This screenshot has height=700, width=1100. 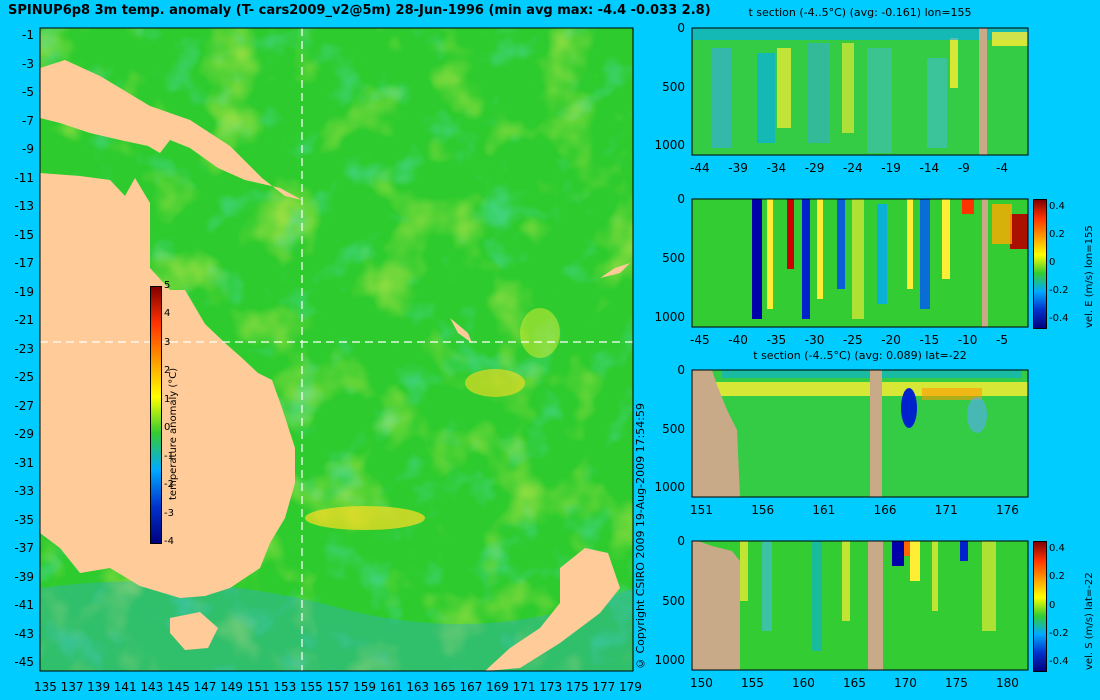 I want to click on panel3-x-tick: 161, so click(x=824, y=510).